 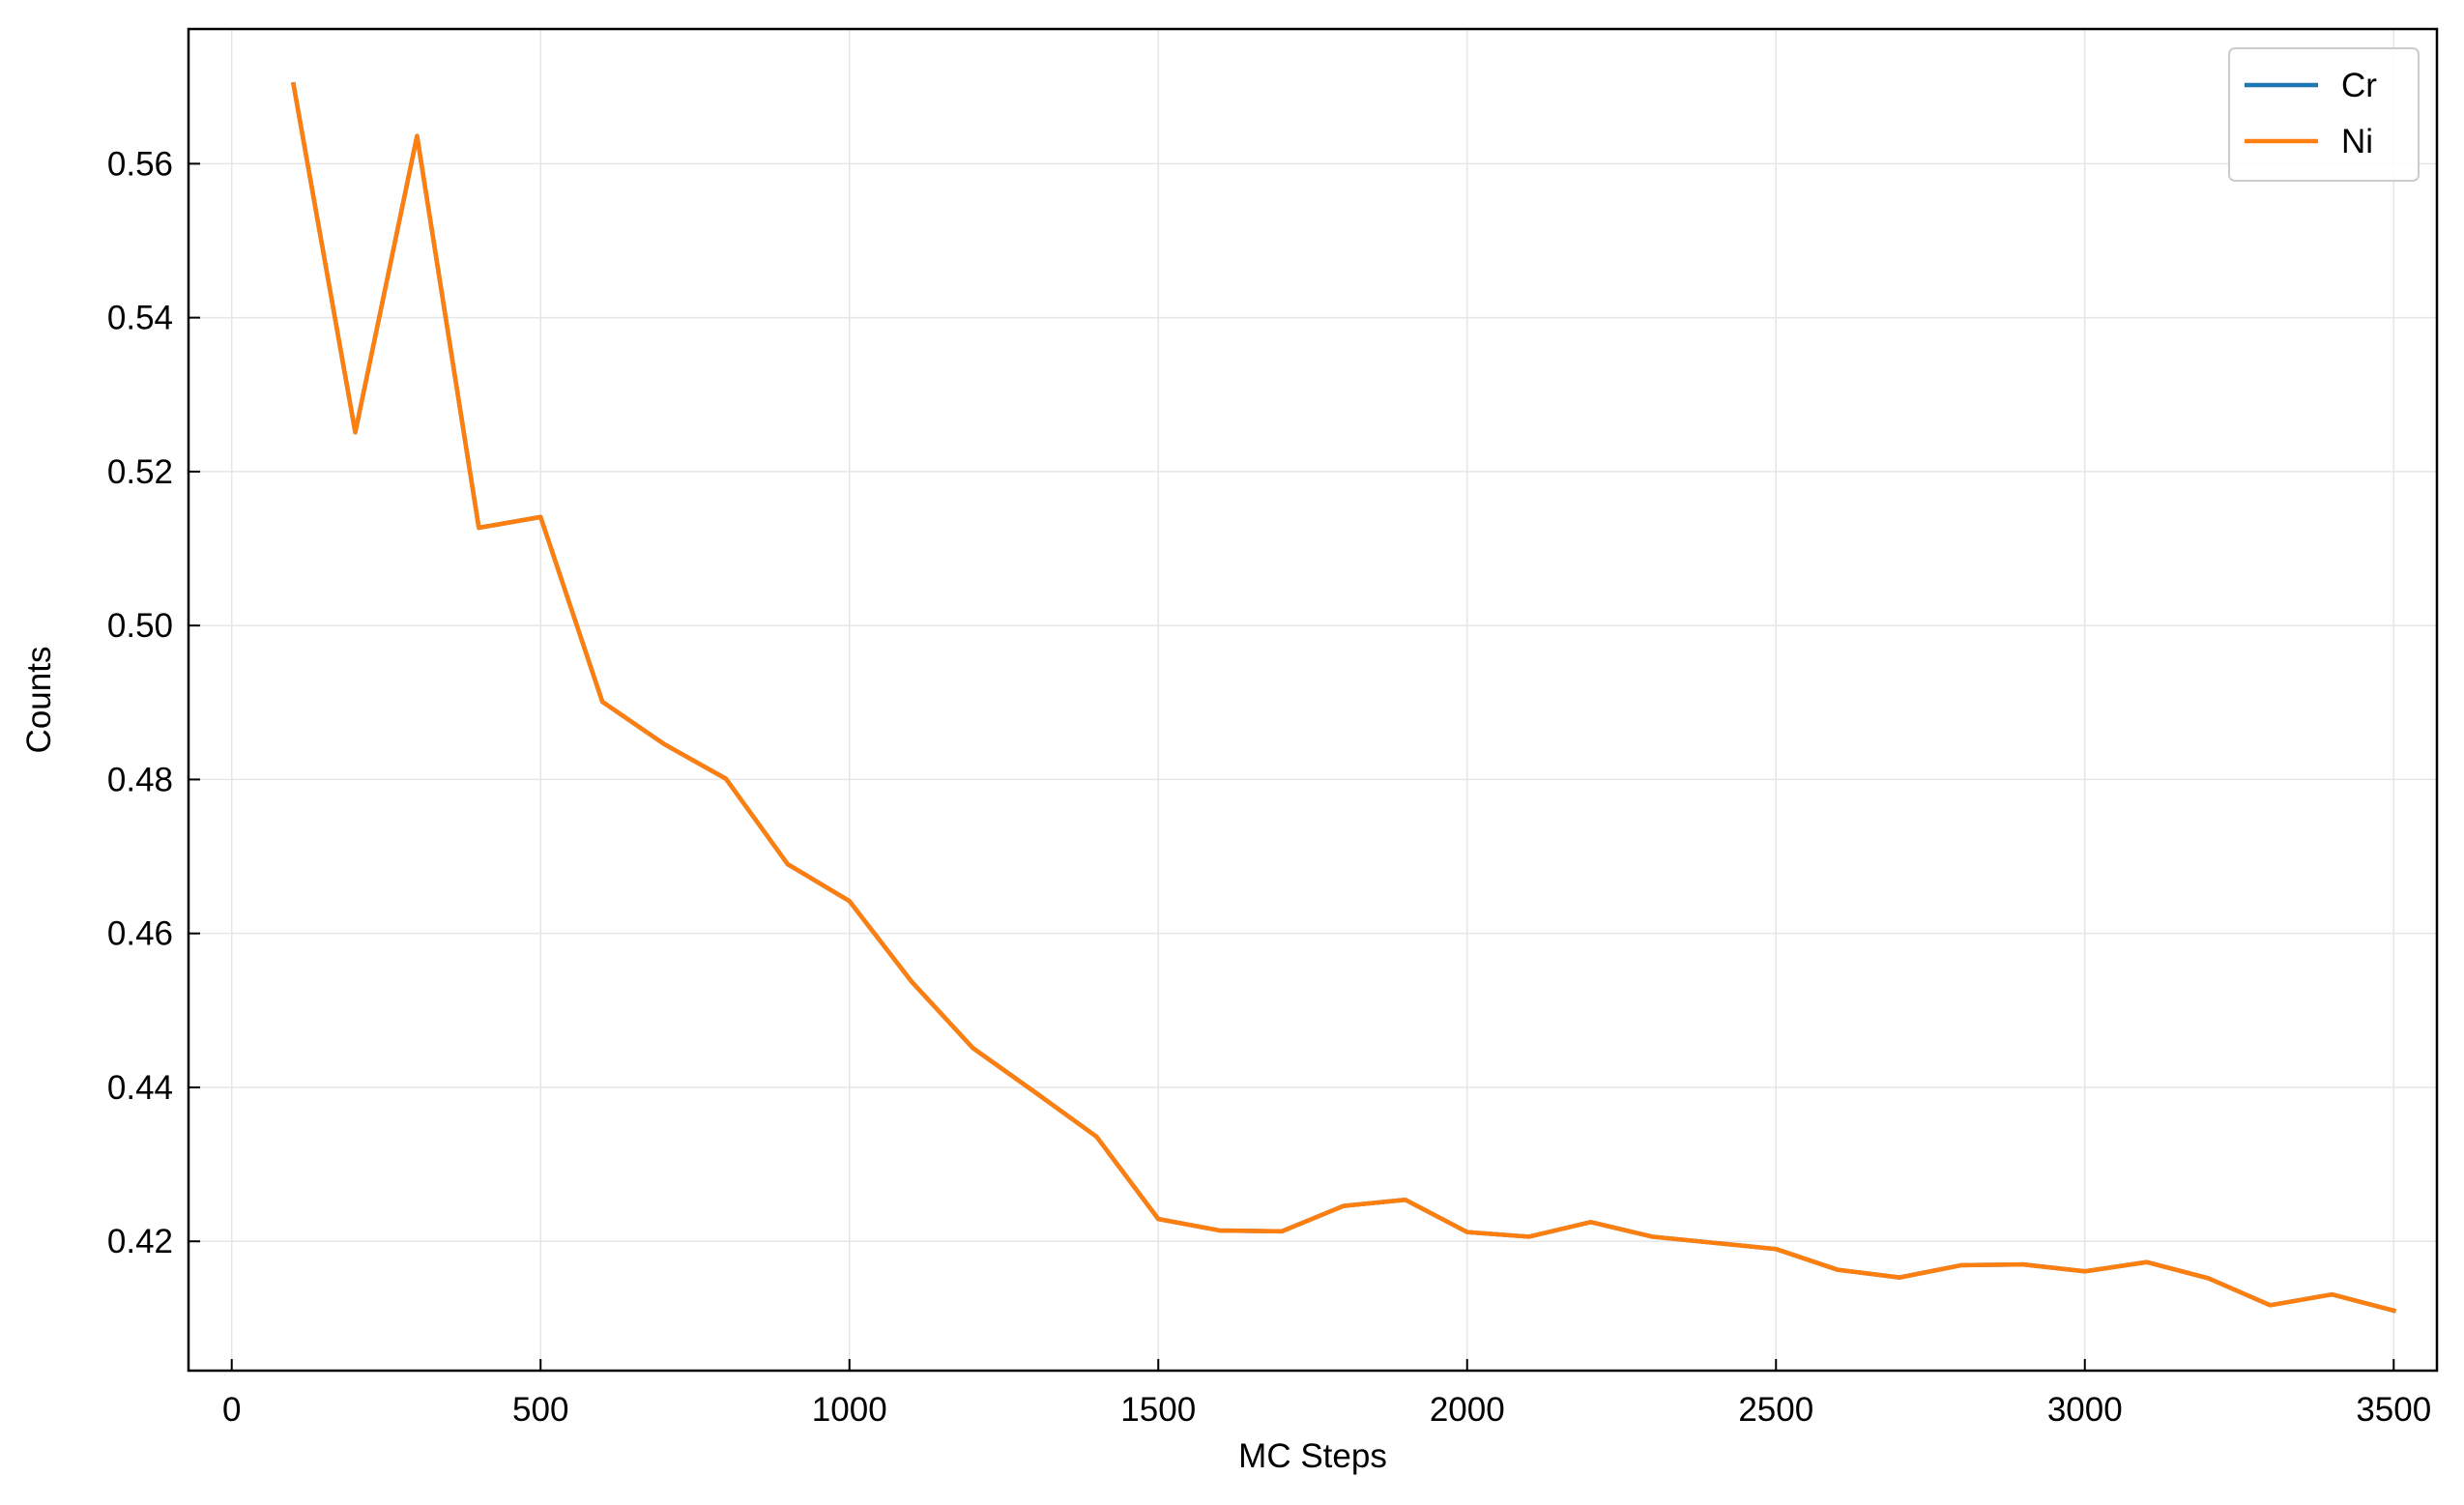 What do you see at coordinates (1467, 1410) in the screenshot?
I see `x-tick-label: 2000` at bounding box center [1467, 1410].